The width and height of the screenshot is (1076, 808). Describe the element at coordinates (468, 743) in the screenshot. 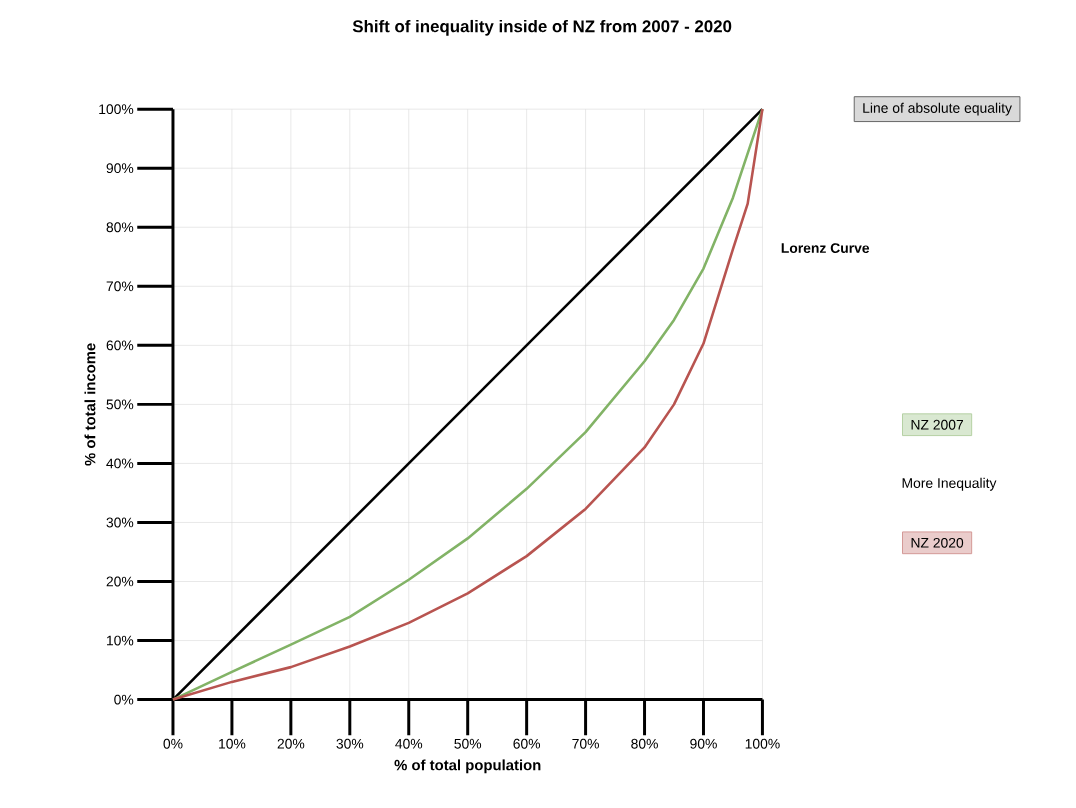

I see `x-tick-label: 50%` at that location.